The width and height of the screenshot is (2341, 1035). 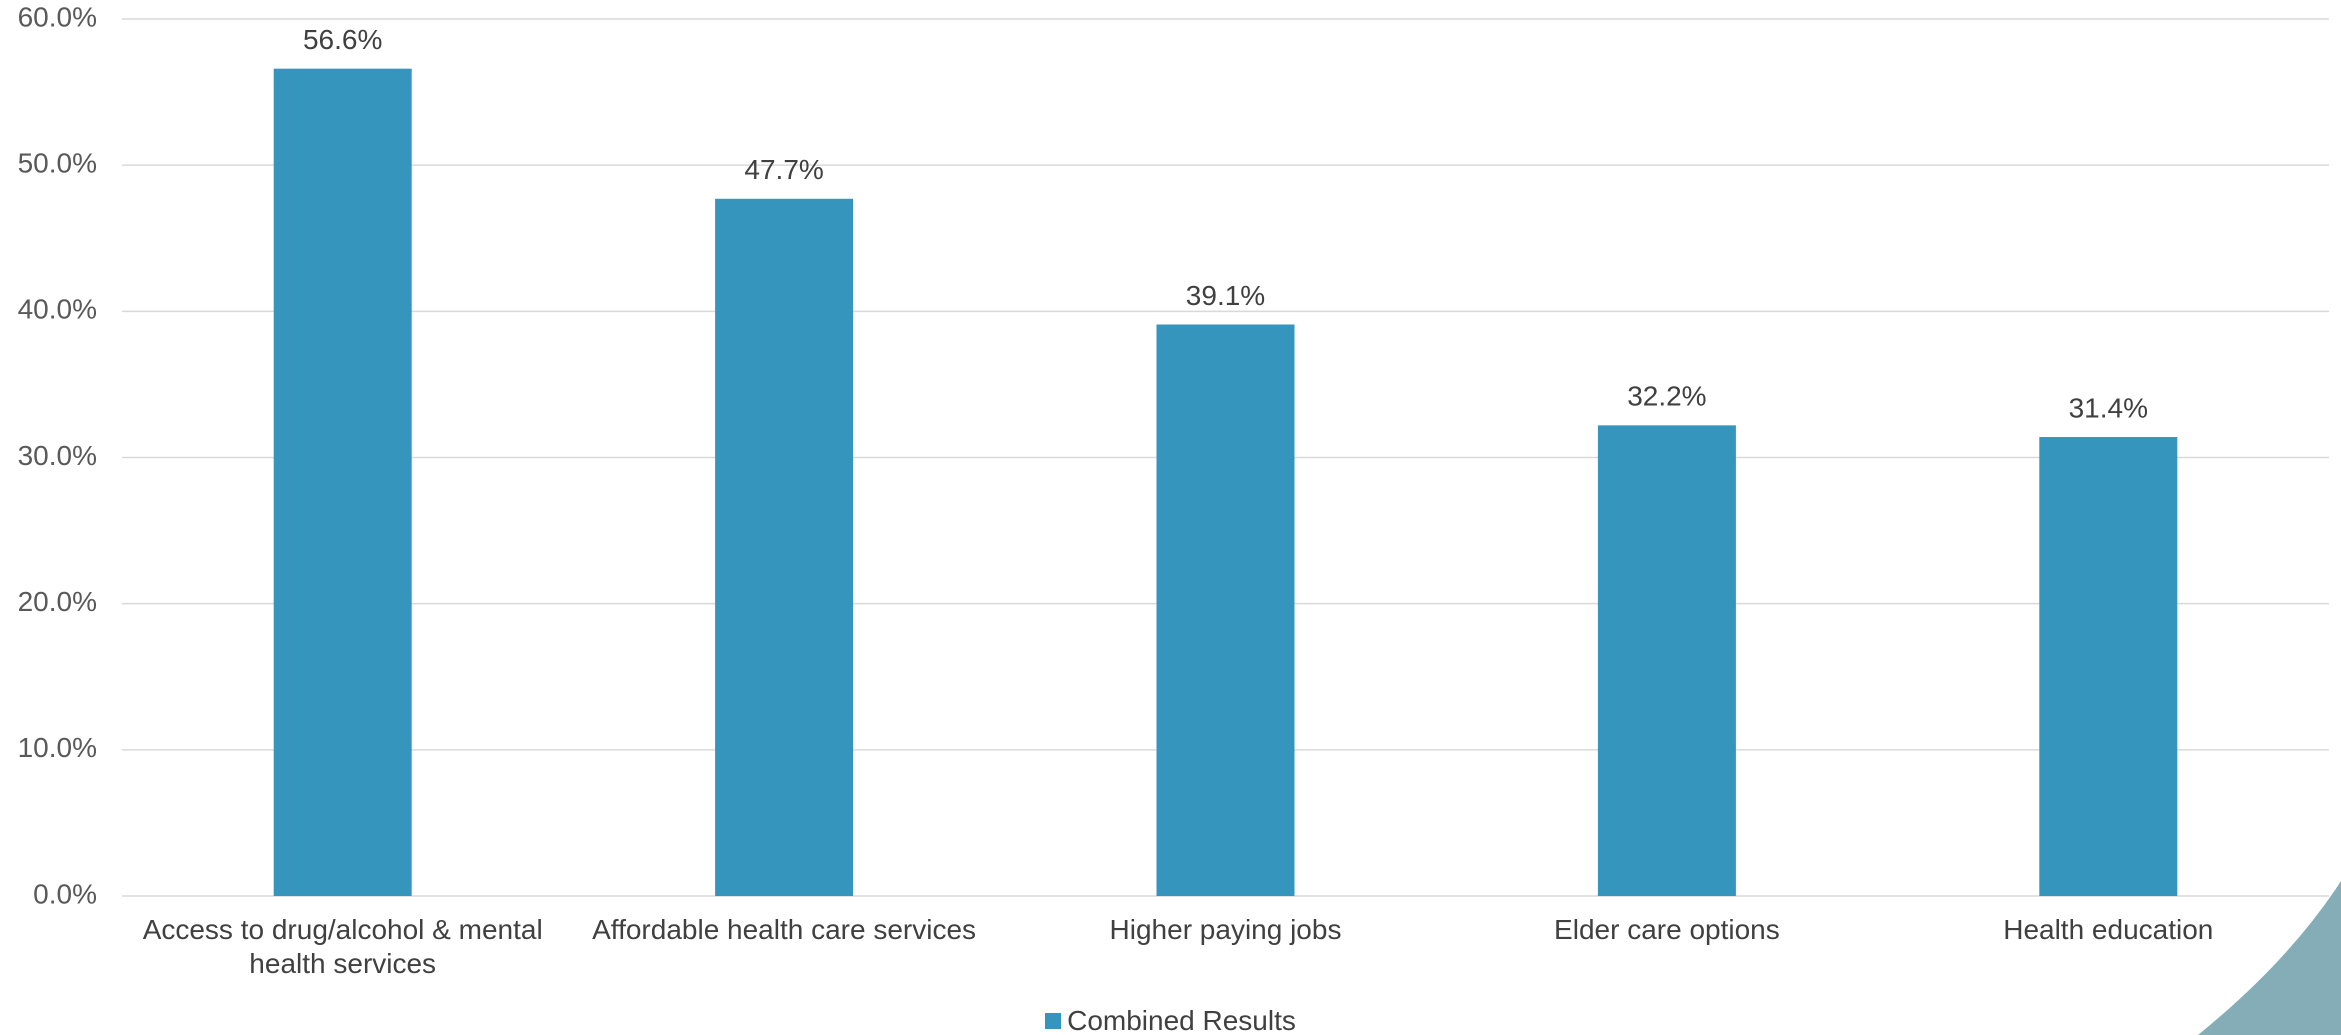 What do you see at coordinates (1225, 295) in the screenshot?
I see `data-label: 39.1%` at bounding box center [1225, 295].